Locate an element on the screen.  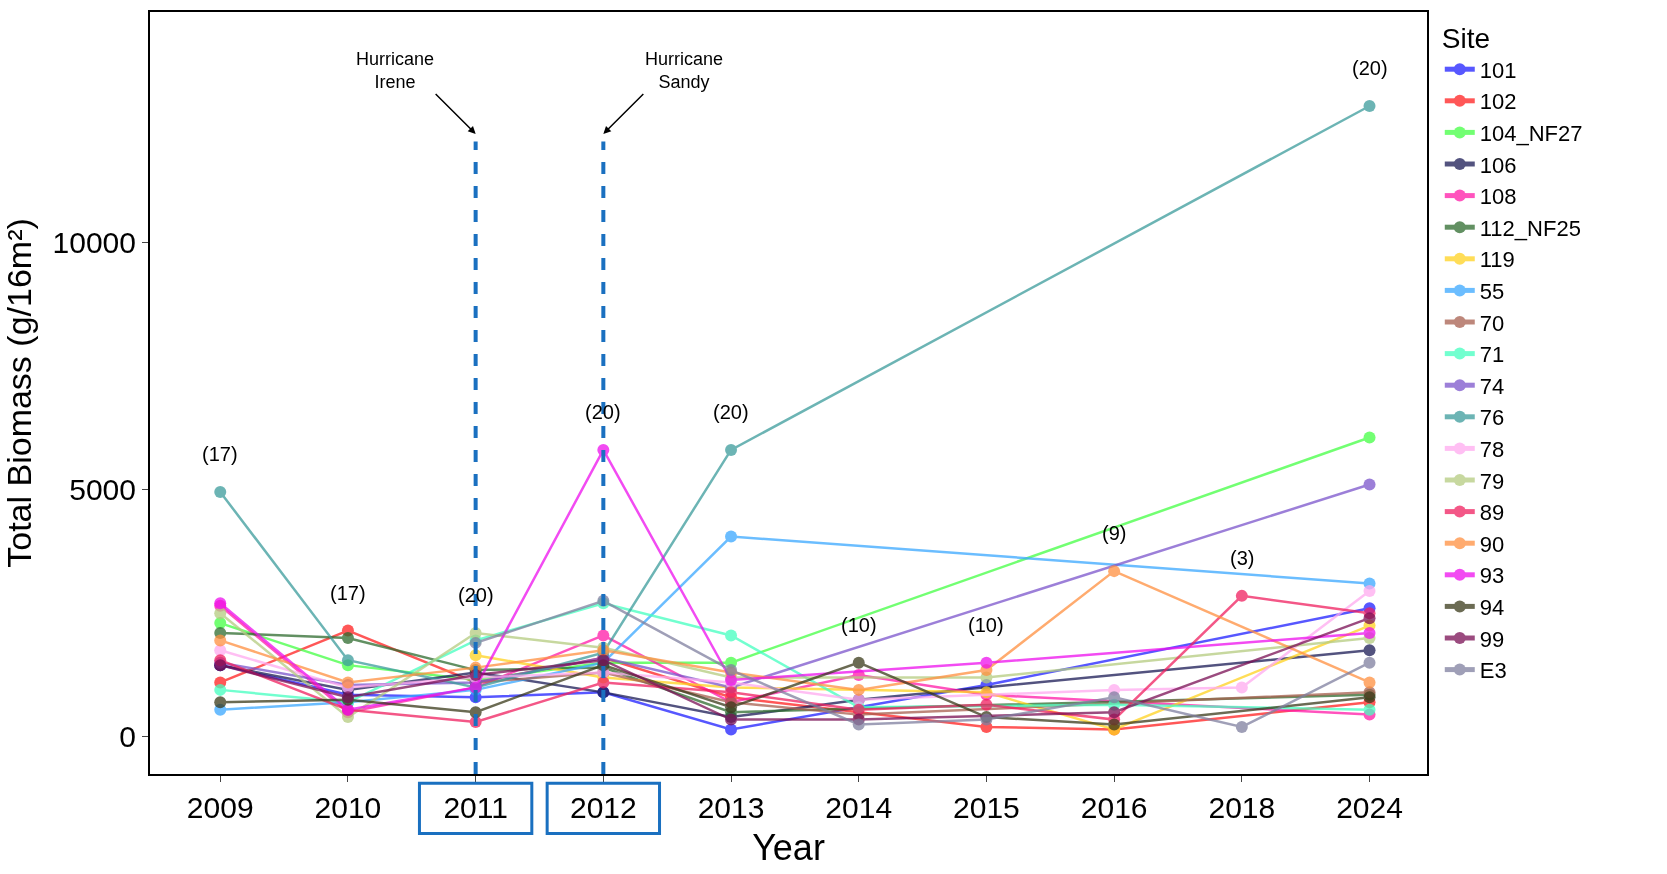
legend-label: 89 is located at coordinates (1492, 513).